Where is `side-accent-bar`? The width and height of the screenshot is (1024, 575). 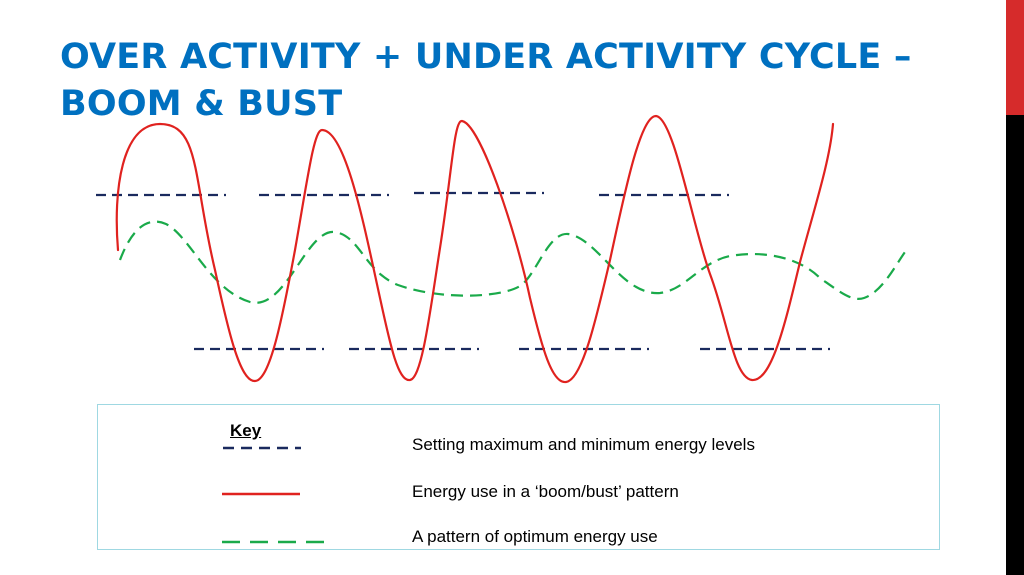
side-accent-bar is located at coordinates (1015, 287).